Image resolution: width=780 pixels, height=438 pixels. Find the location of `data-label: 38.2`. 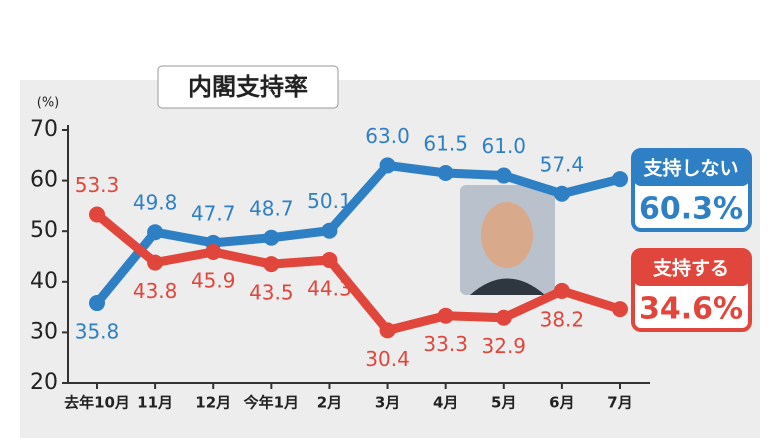

data-label: 38.2 is located at coordinates (562, 319).